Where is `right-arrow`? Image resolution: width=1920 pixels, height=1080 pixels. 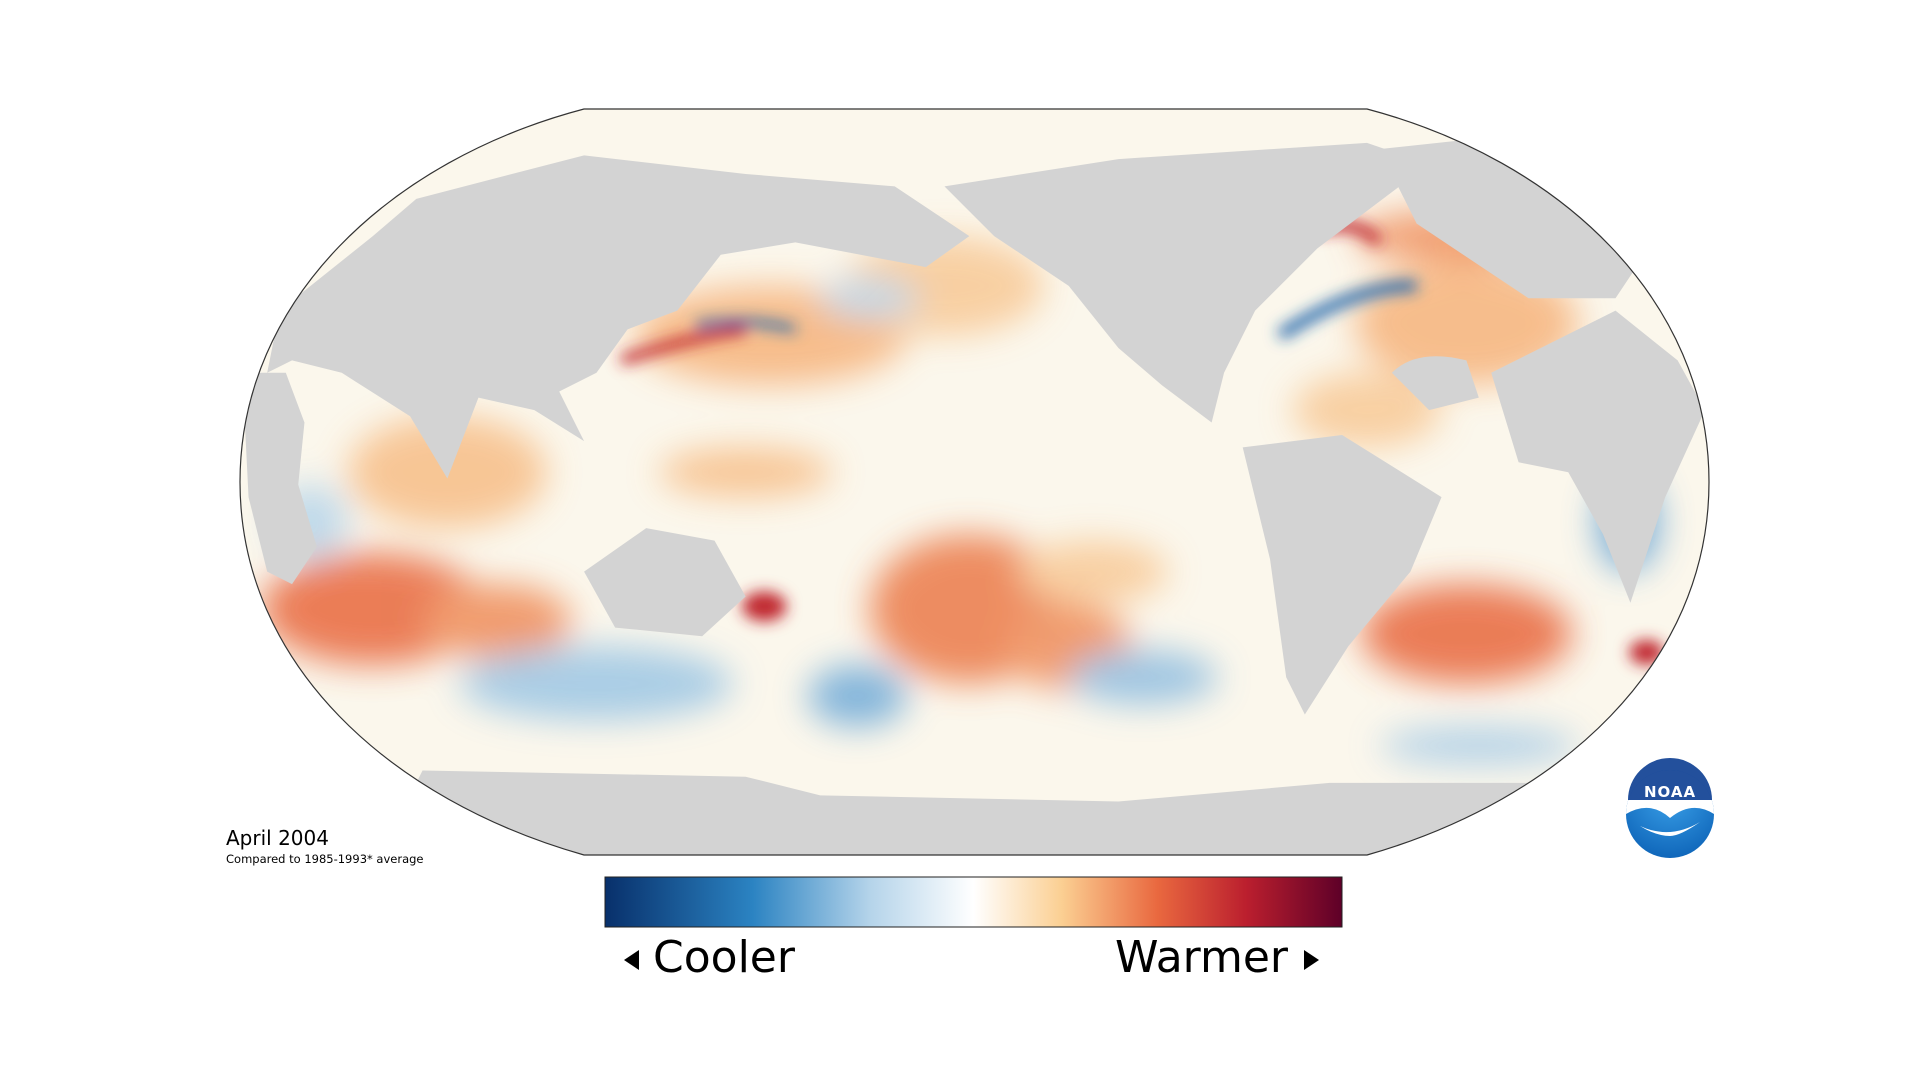
right-arrow is located at coordinates (1311, 960).